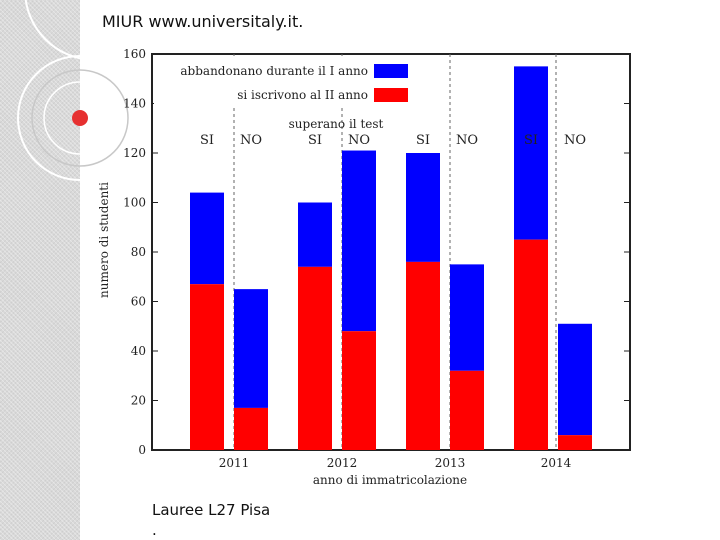 The width and height of the screenshot is (720, 540). I want to click on bar-segment-red-2014-no, so click(575, 442).